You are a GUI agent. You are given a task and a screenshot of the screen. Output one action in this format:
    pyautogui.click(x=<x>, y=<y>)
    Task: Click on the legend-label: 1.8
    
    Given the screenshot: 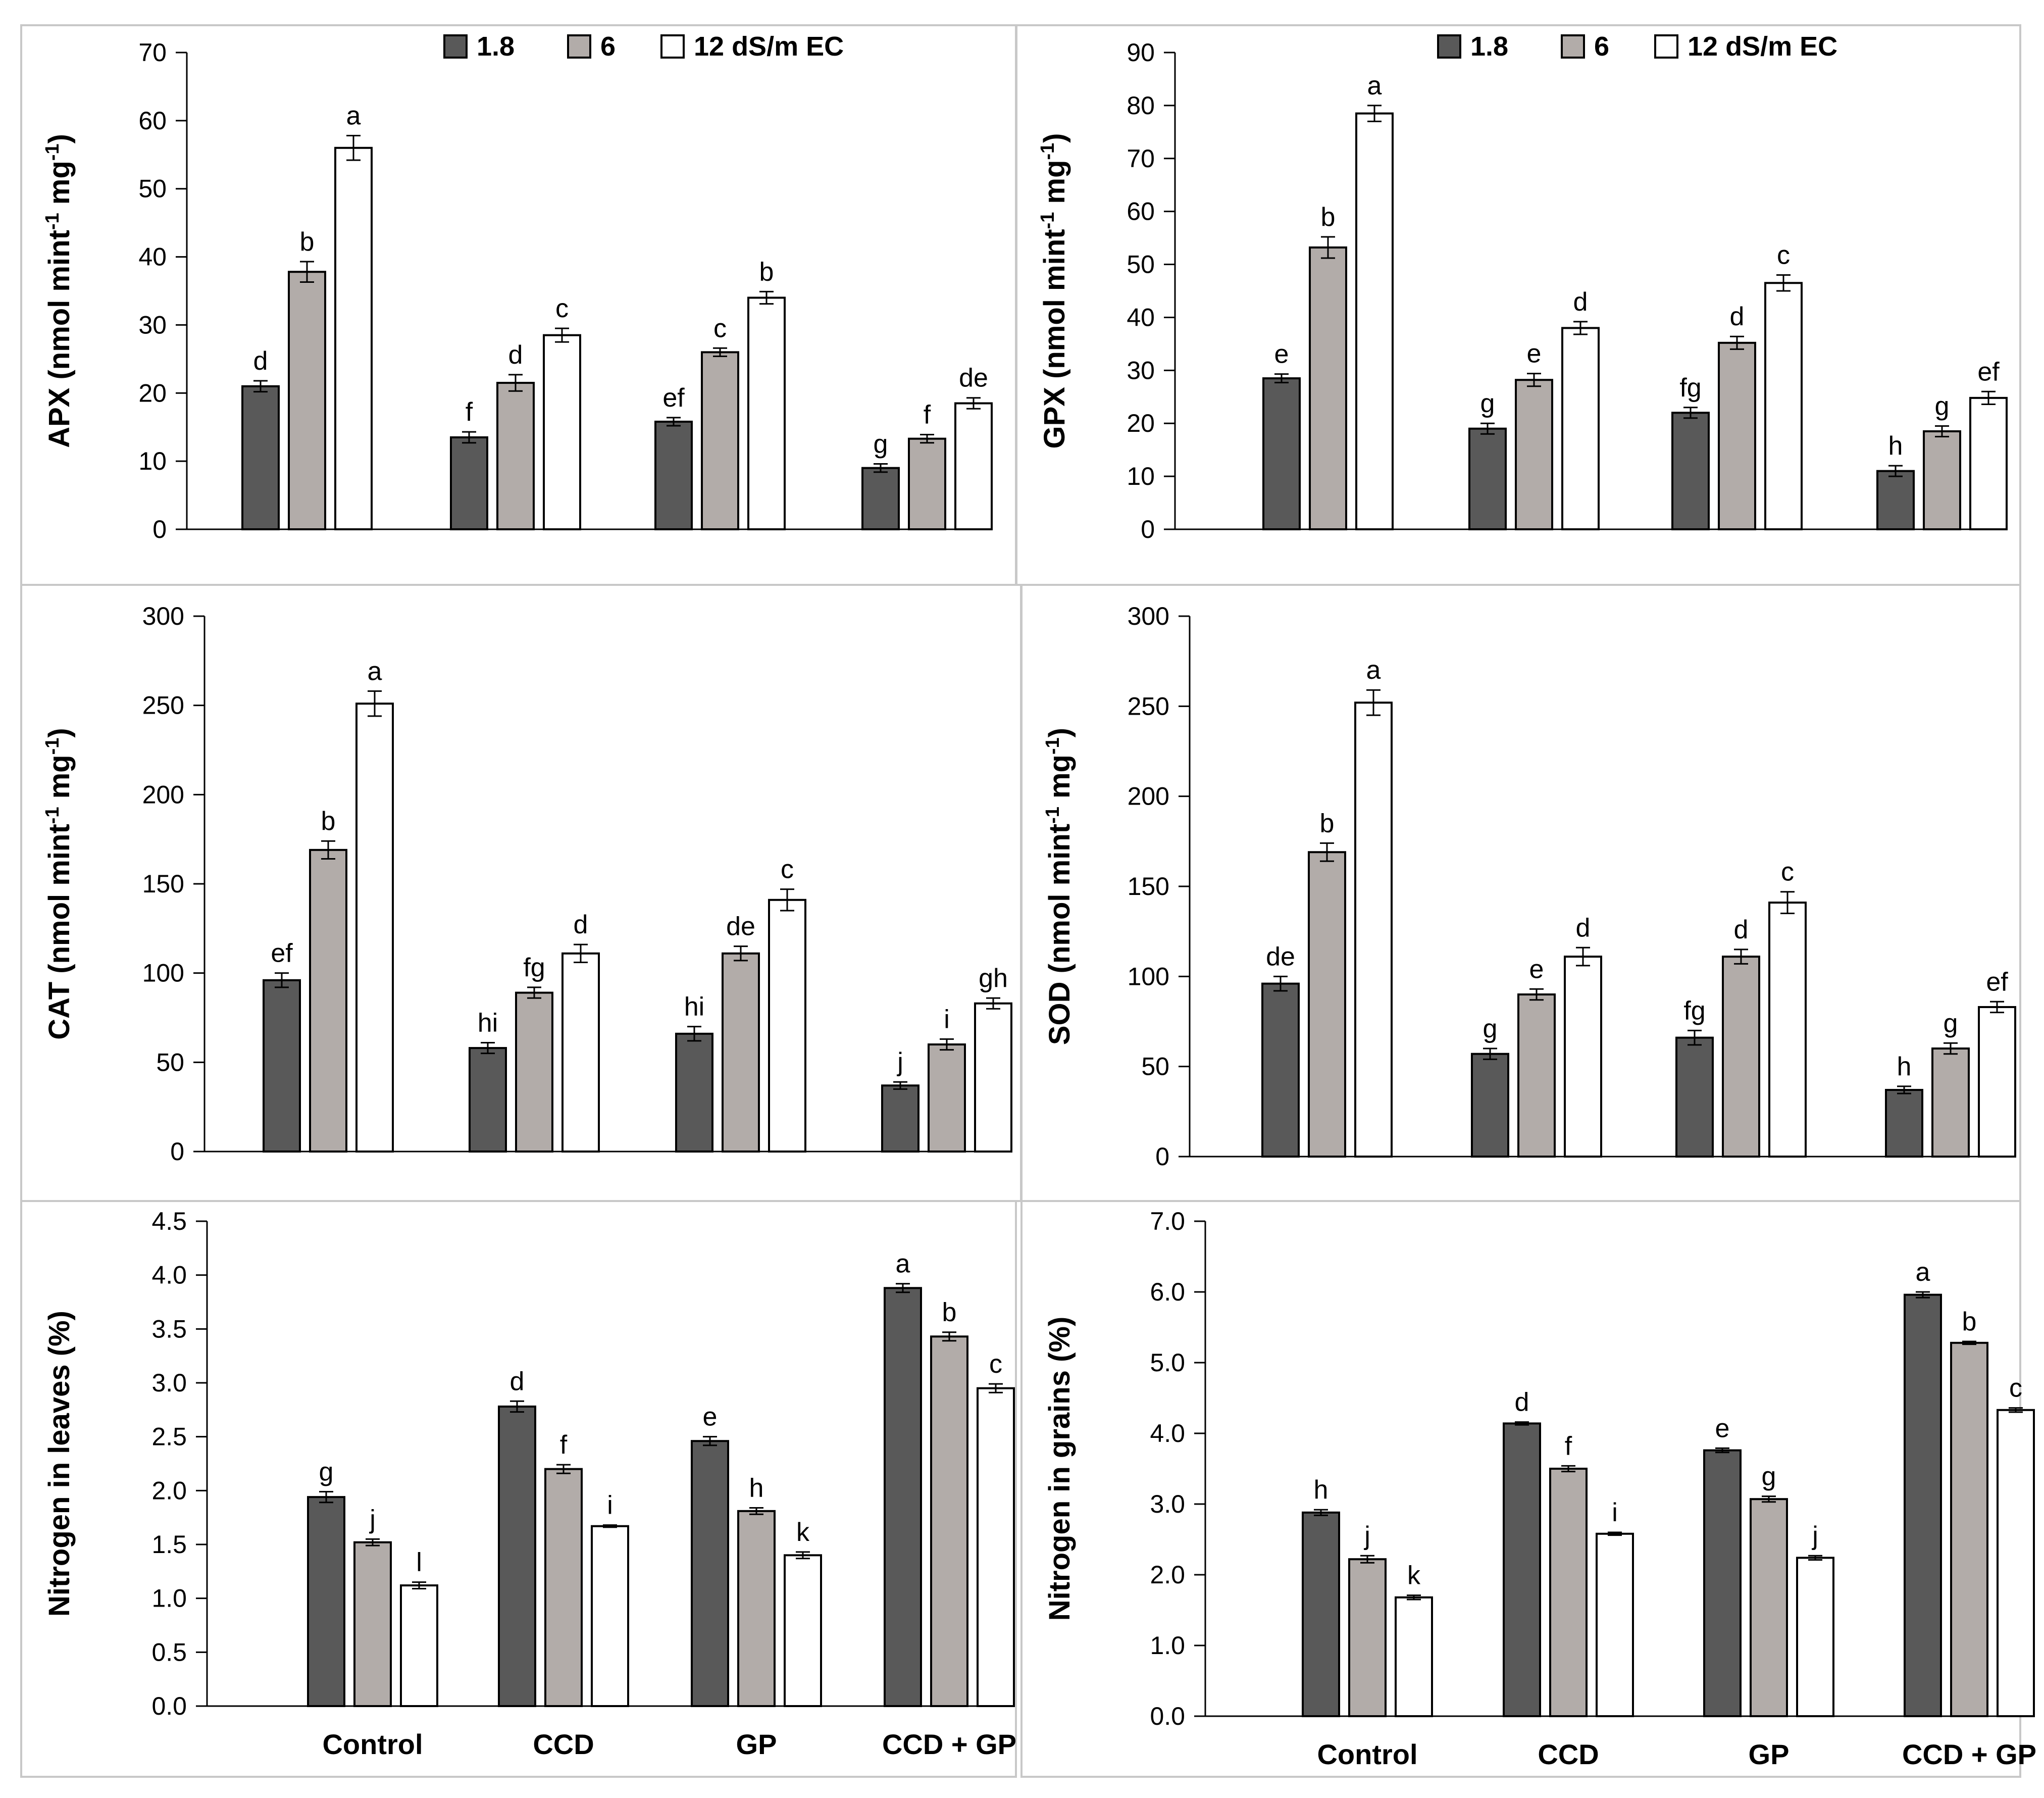 What is the action you would take?
    pyautogui.click(x=496, y=47)
    